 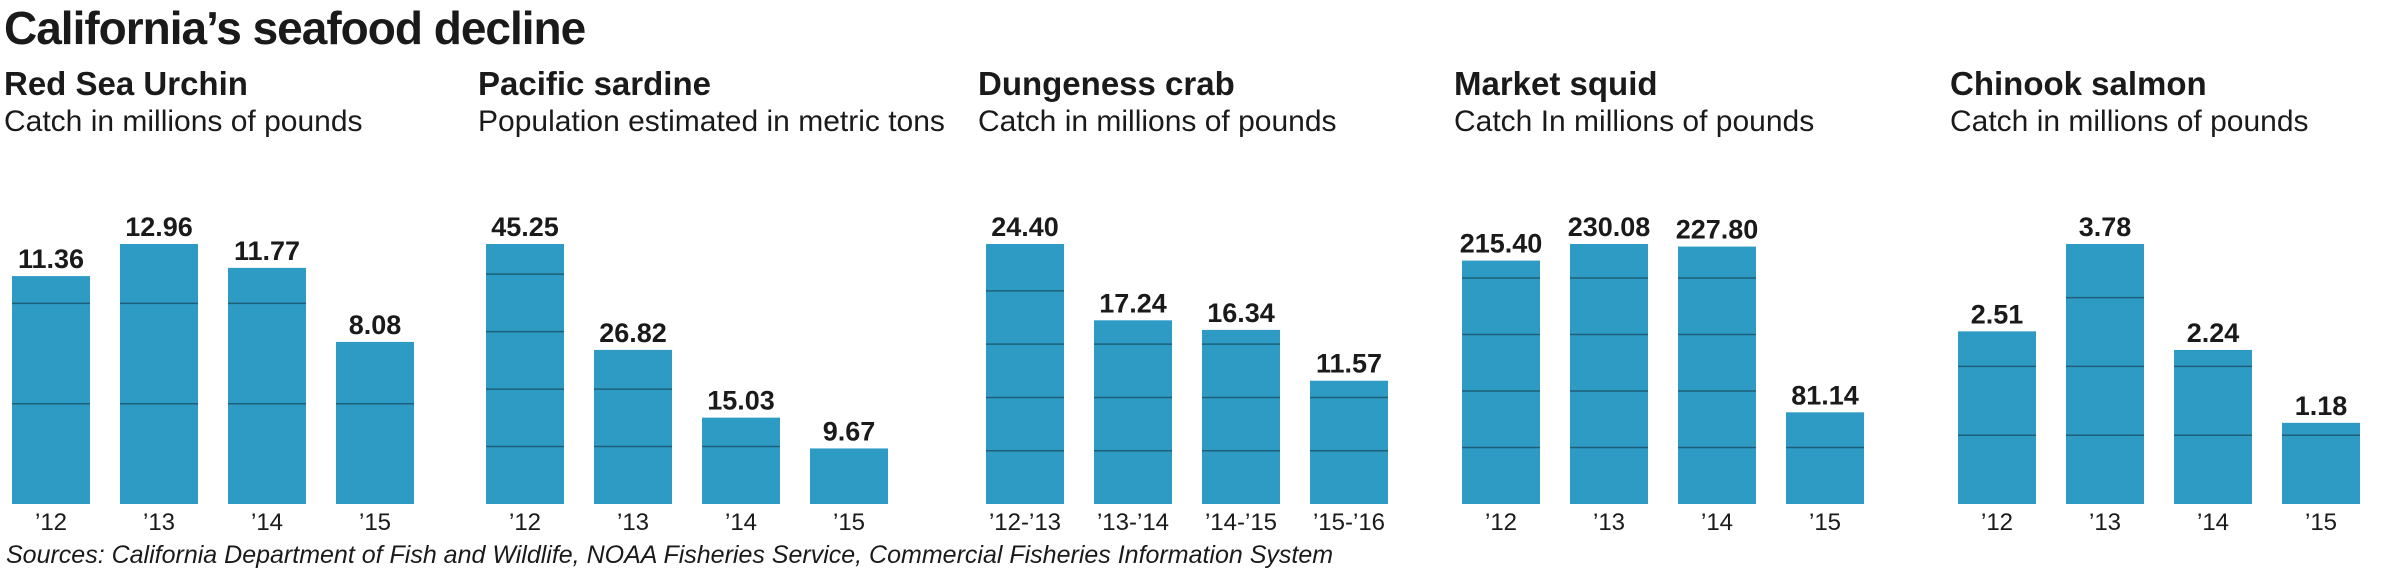 What do you see at coordinates (1556, 83) in the screenshot?
I see `chart-title: Market squid` at bounding box center [1556, 83].